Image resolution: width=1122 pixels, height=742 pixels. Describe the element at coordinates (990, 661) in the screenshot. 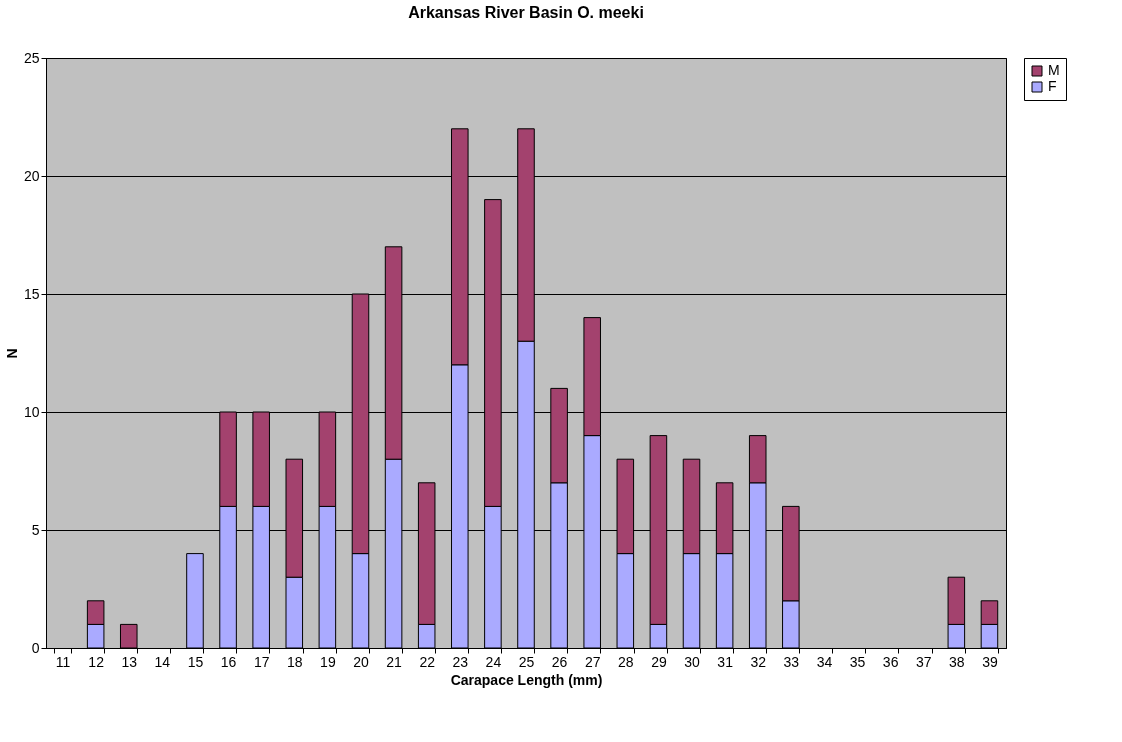

I see `x-tick-label: 39` at that location.